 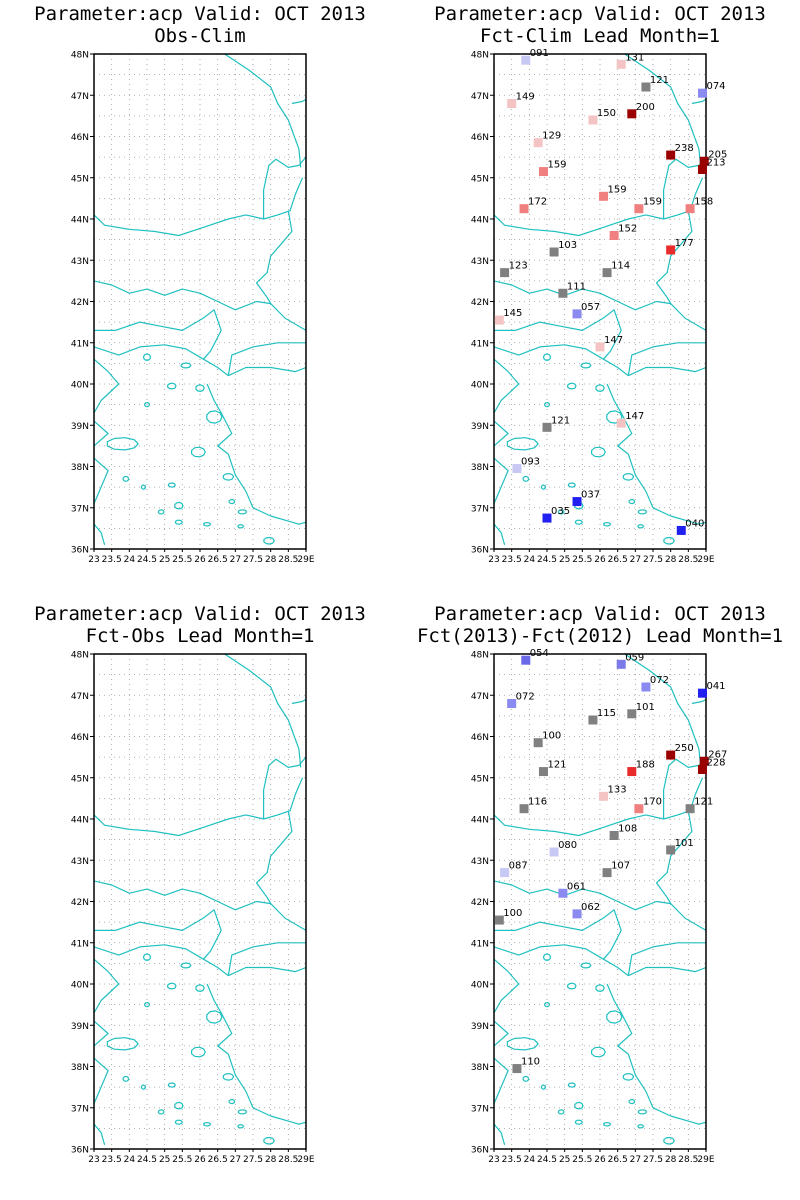 I want to click on station-value-label: 115, so click(x=606, y=713).